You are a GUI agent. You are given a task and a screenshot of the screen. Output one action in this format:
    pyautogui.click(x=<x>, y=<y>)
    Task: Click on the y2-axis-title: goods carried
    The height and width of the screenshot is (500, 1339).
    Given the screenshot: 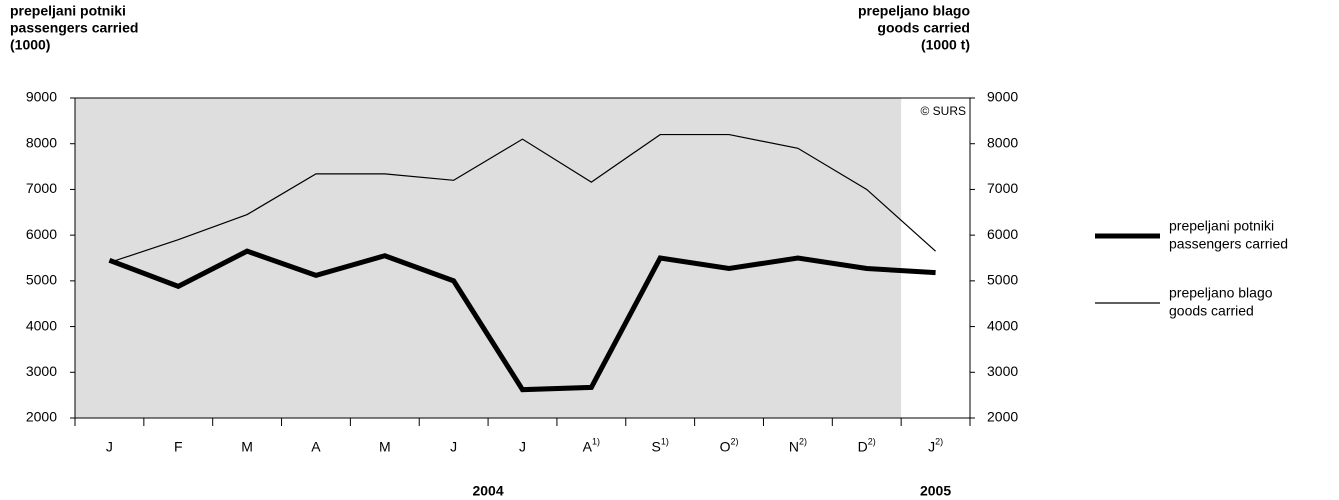 What is the action you would take?
    pyautogui.click(x=923, y=28)
    